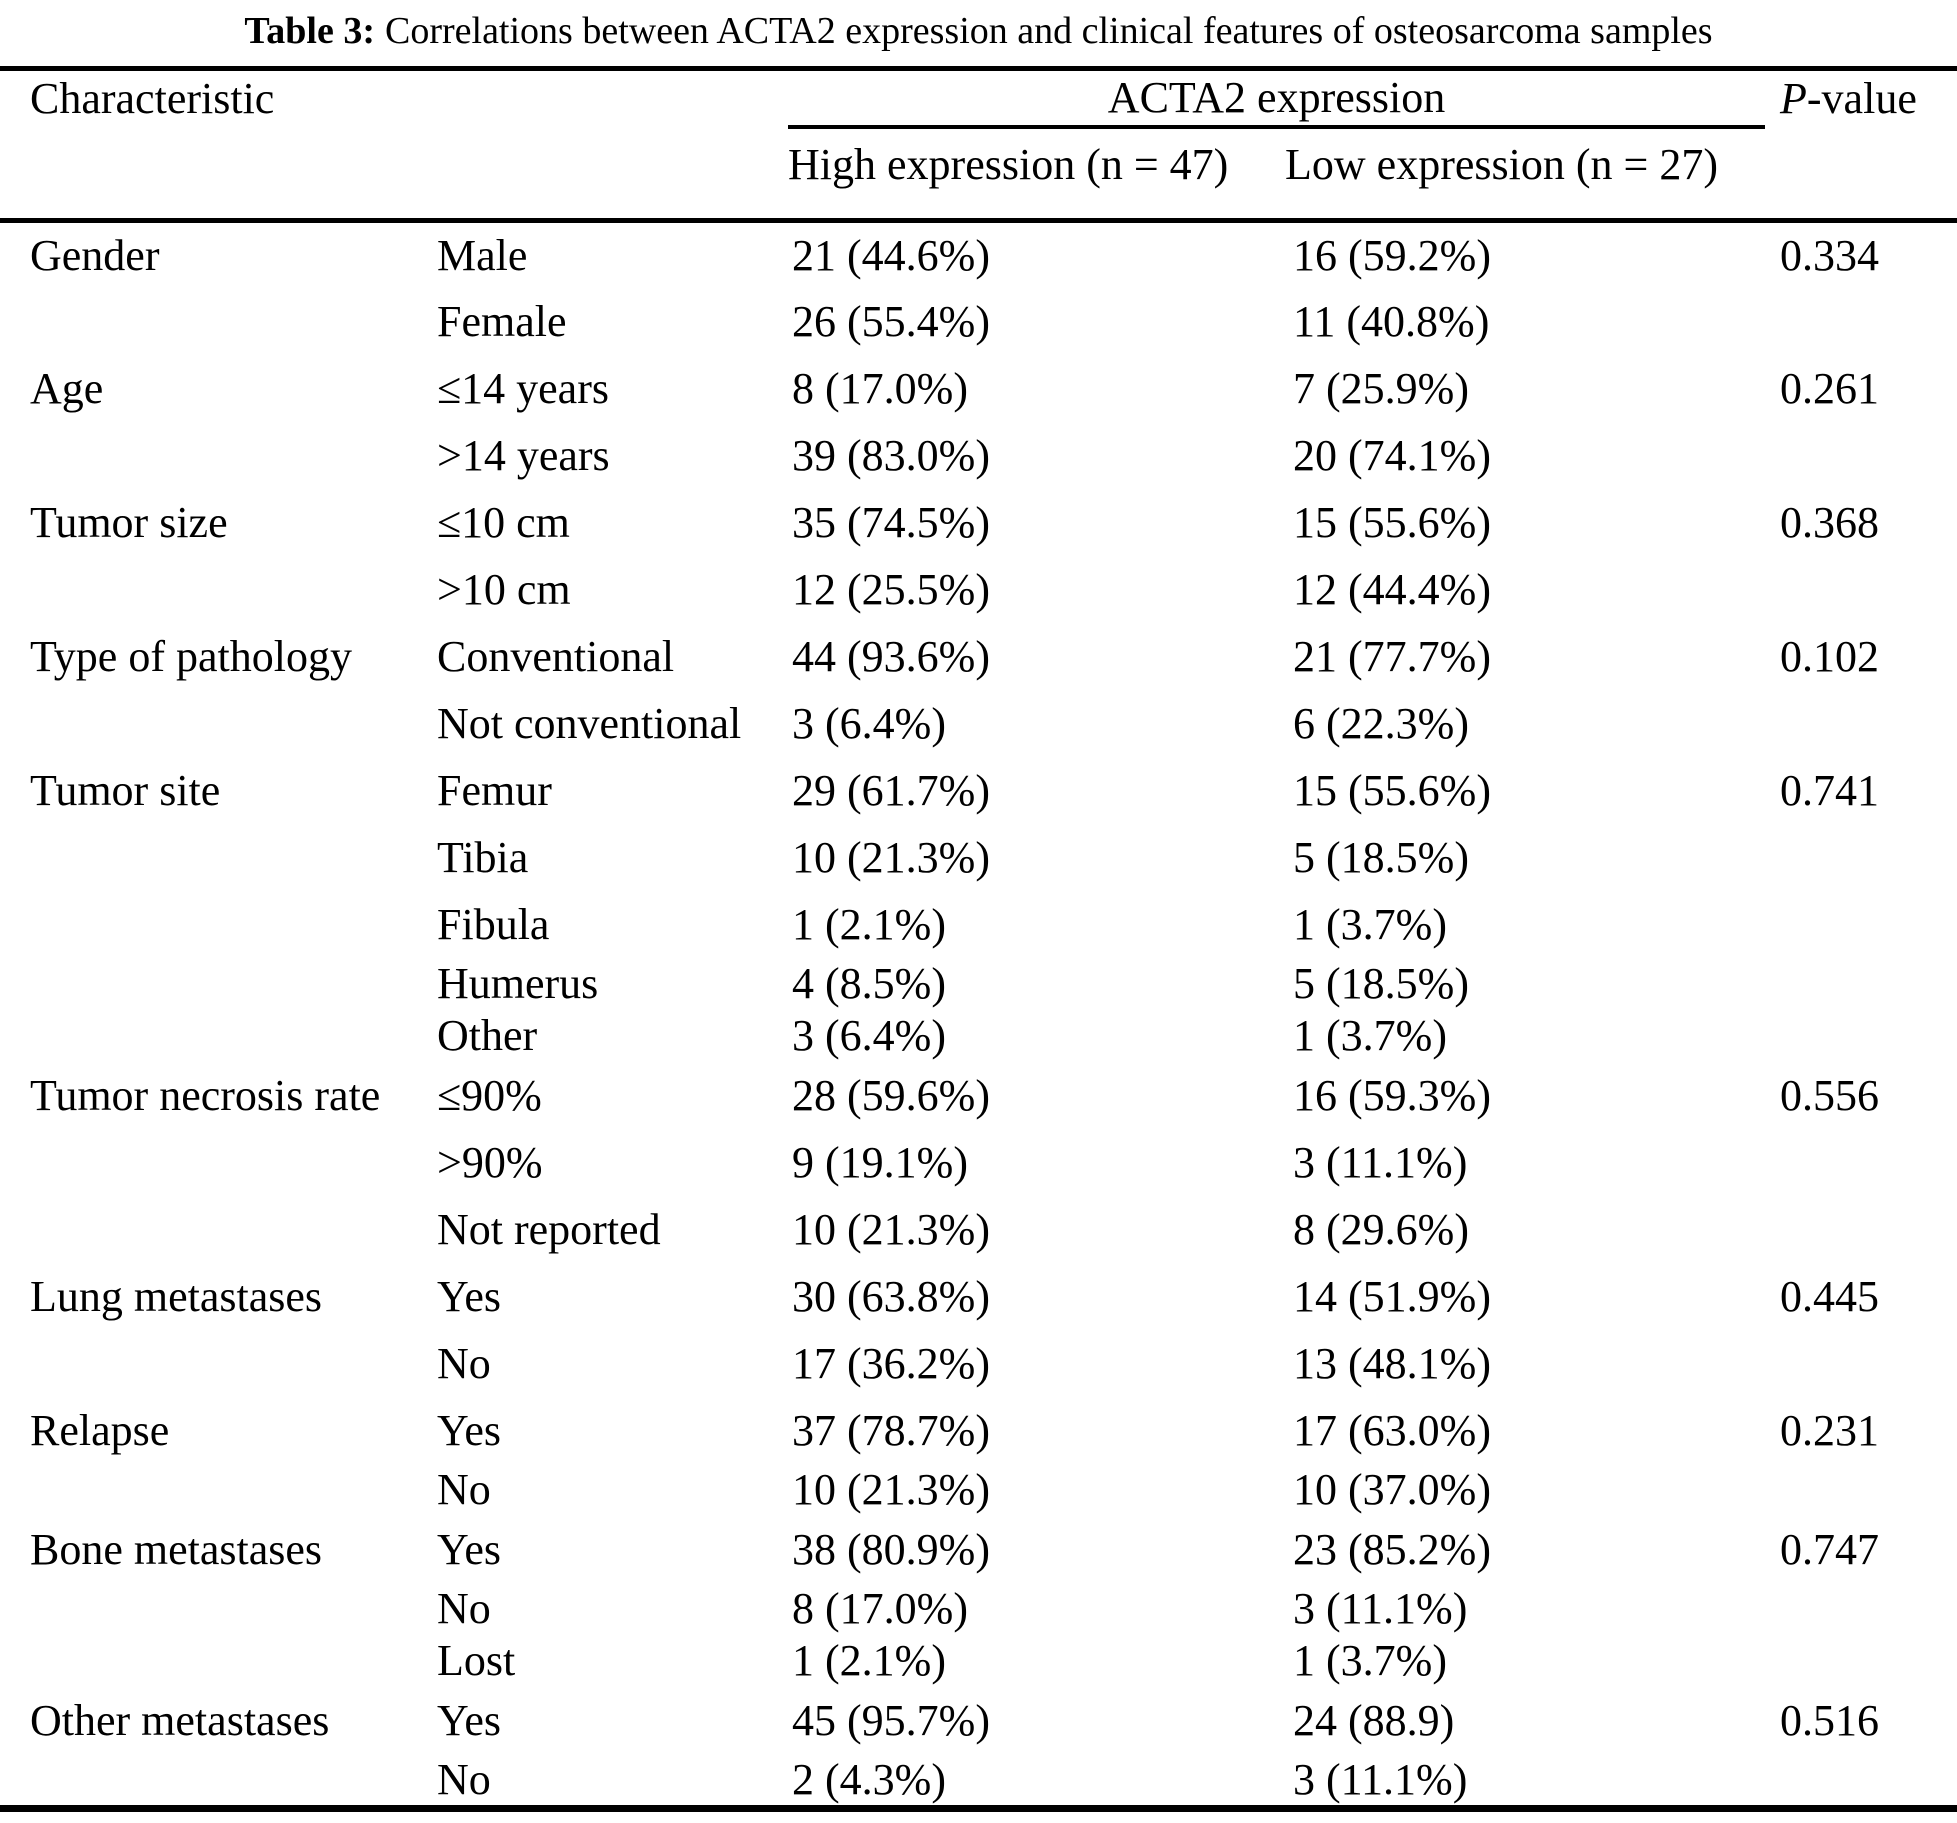 This screenshot has width=1957, height=1823. I want to click on low-expression-cell: 7 (25.9%), so click(1381, 388).